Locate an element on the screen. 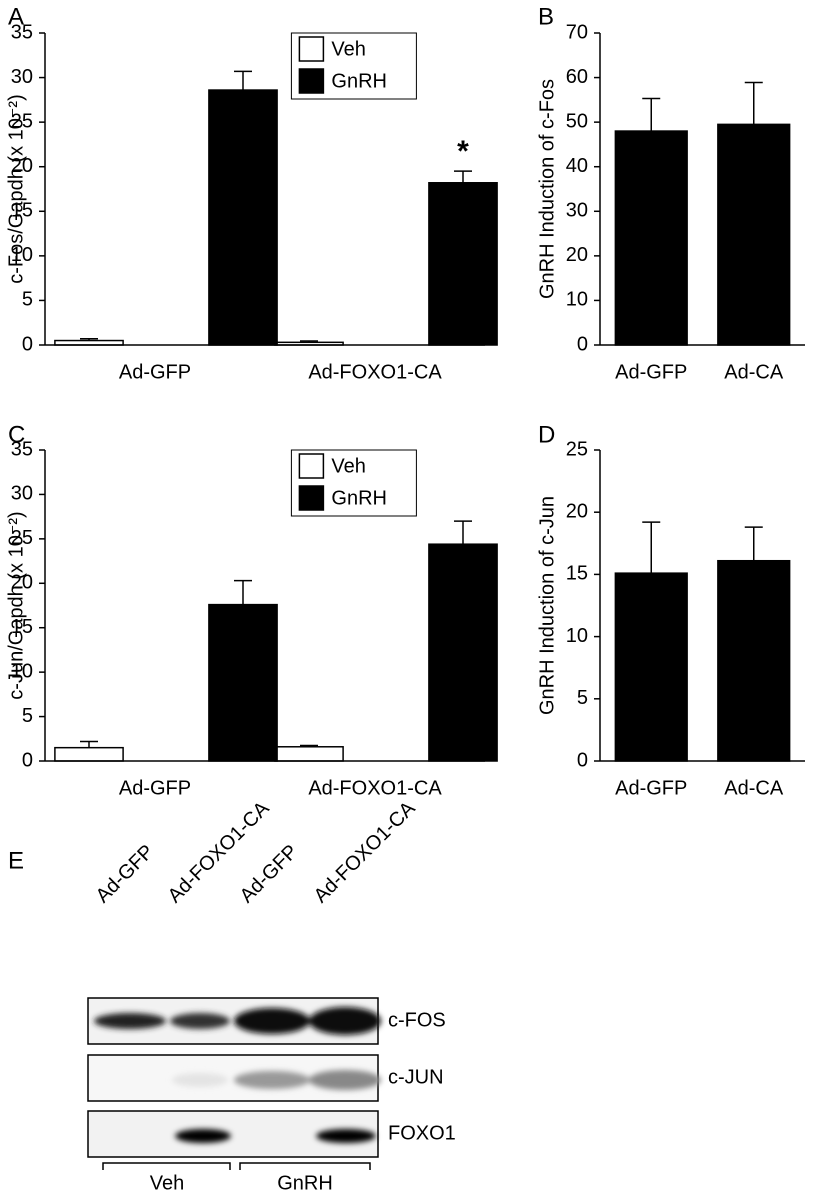 This screenshot has width=827, height=1195. protein-label: FOXO1 is located at coordinates (422, 1133).